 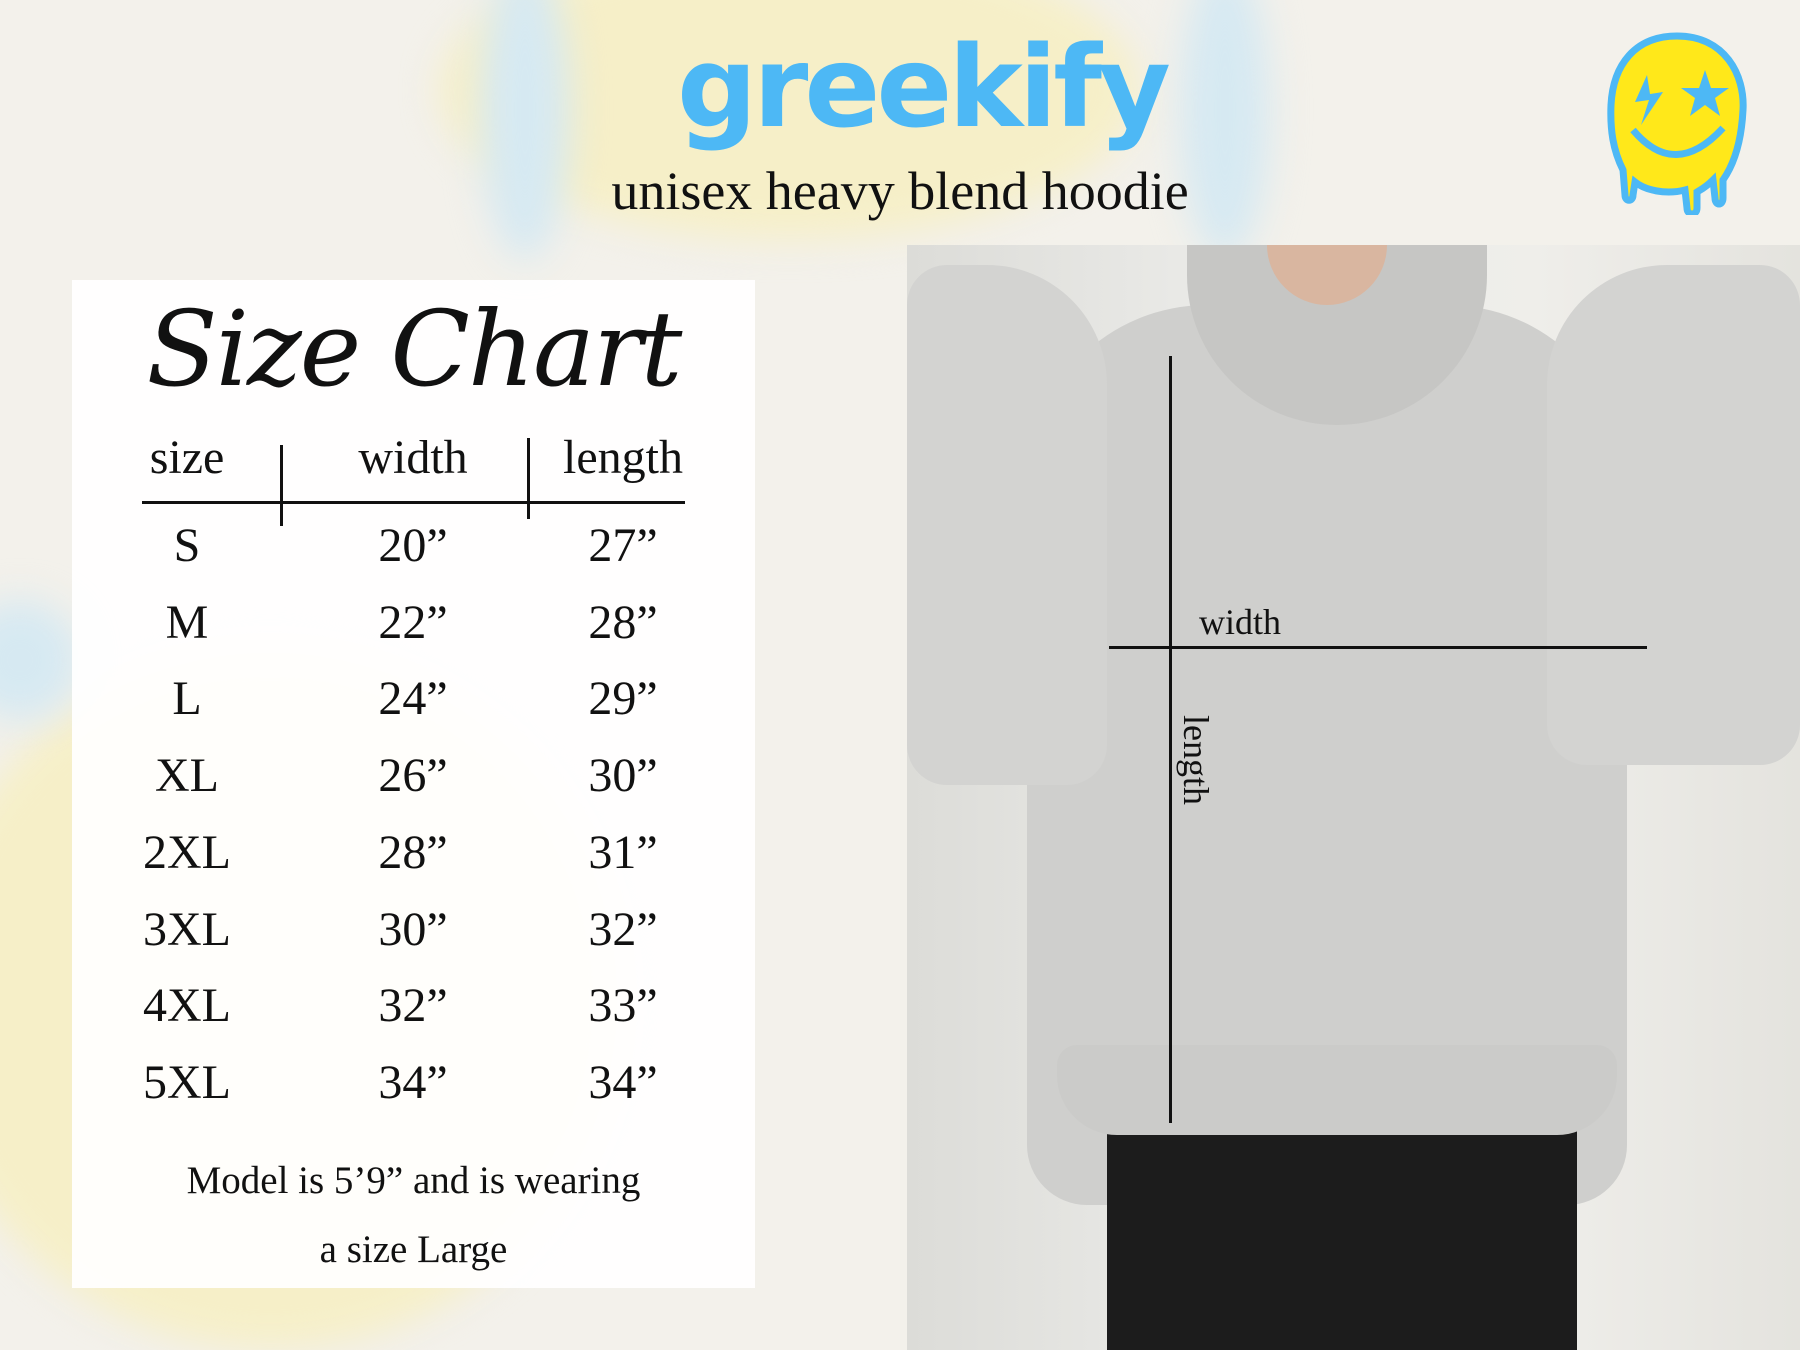 What do you see at coordinates (187, 545) in the screenshot?
I see `size-row-size: S` at bounding box center [187, 545].